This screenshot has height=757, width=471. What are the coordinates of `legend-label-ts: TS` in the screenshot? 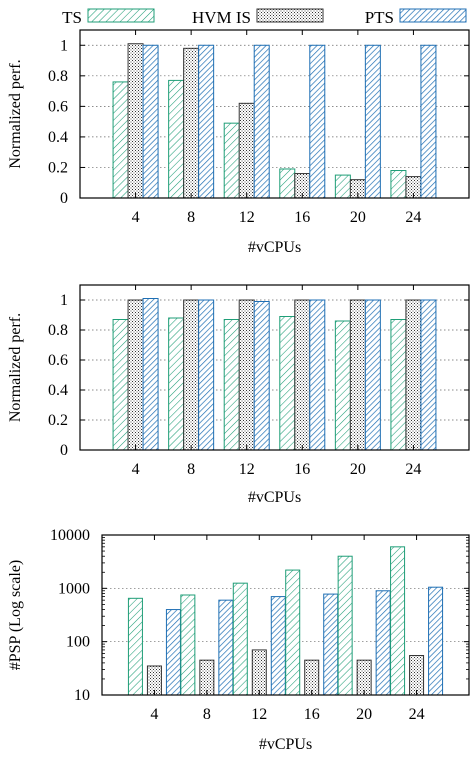 It's located at (72, 17).